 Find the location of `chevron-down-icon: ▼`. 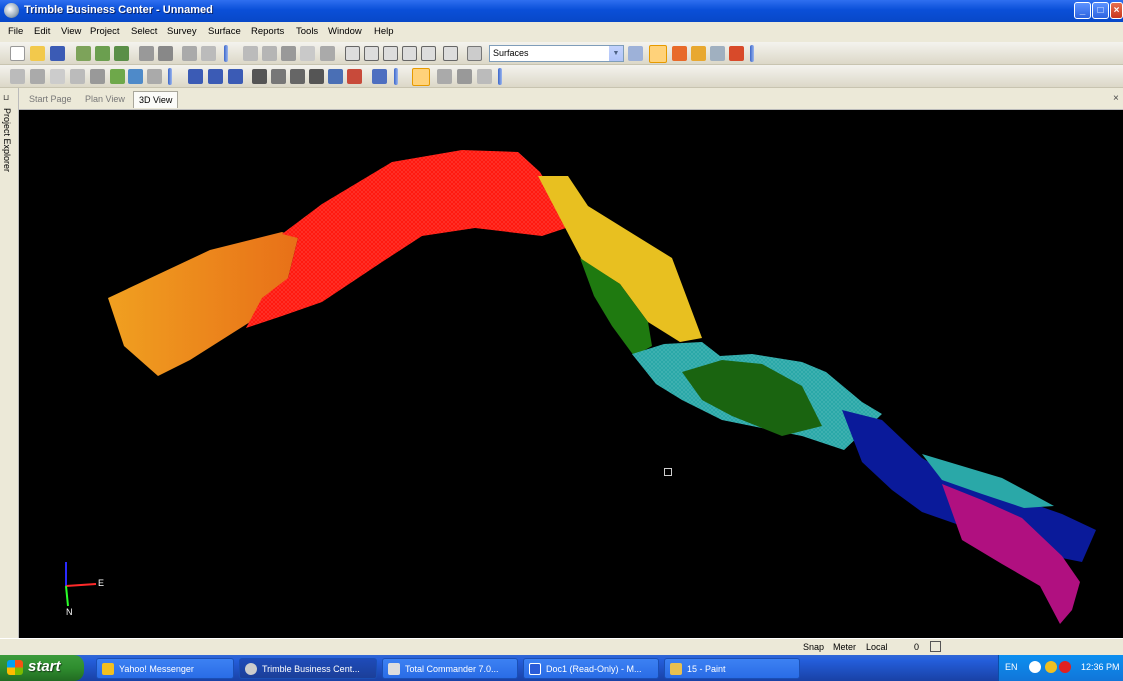

chevron-down-icon: ▼ is located at coordinates (616, 53).